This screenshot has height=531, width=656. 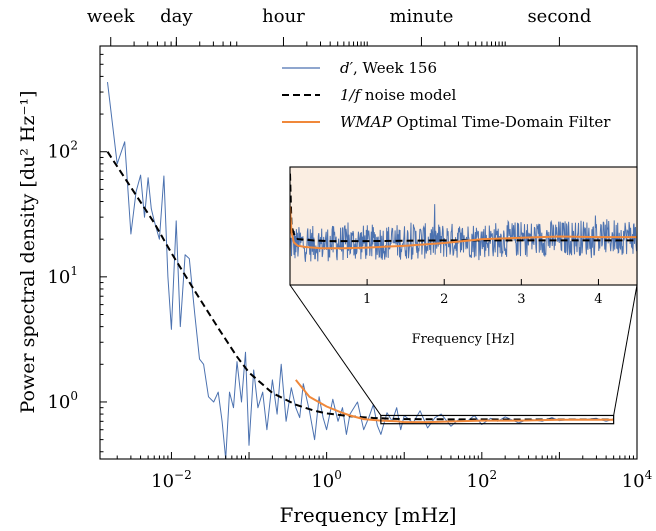 What do you see at coordinates (559, 16) in the screenshot?
I see `top-tick-label: second` at bounding box center [559, 16].